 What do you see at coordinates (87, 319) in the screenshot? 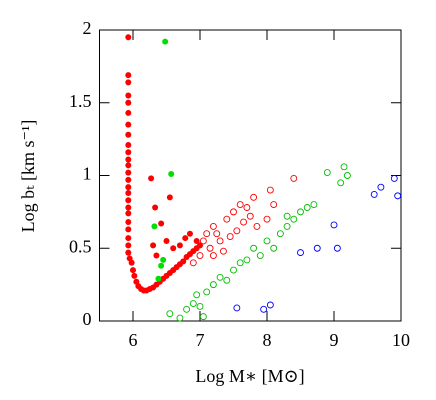
I see `y-tick-label: 0` at bounding box center [87, 319].